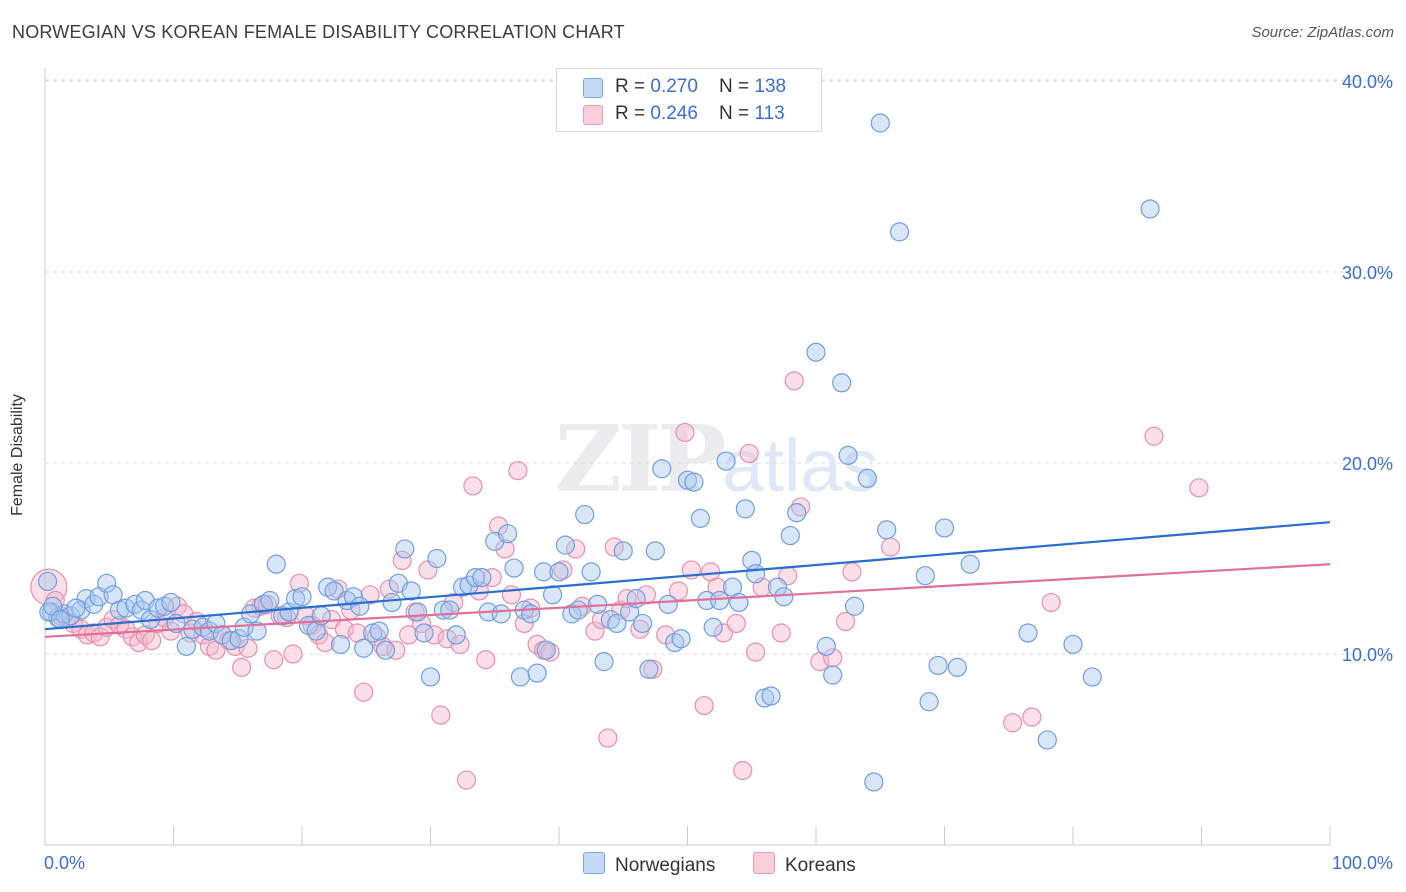  What do you see at coordinates (1367, 464) in the screenshot?
I see `y-tick-label: 20.0%` at bounding box center [1367, 464].